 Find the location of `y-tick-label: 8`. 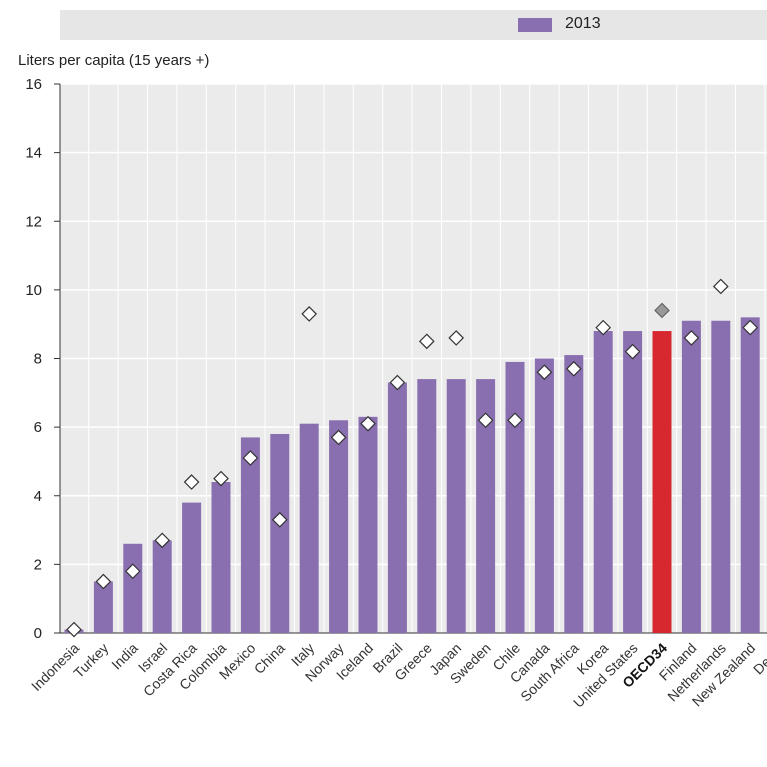

y-tick-label: 8 is located at coordinates (38, 359).